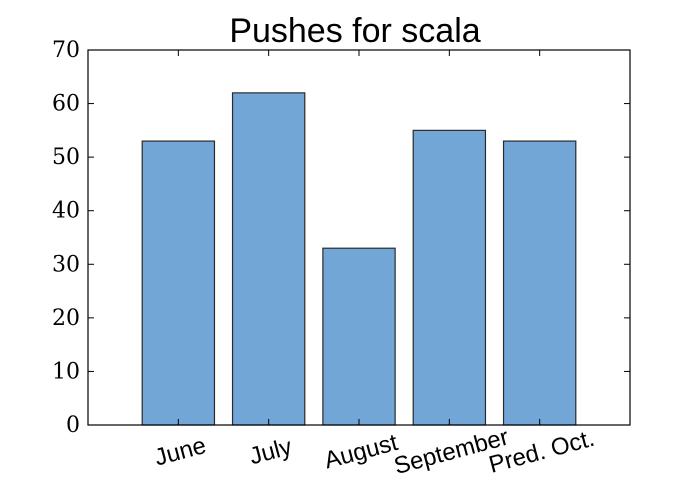 This screenshot has width=700, height=500. I want to click on y-tick-label: 30, so click(66, 264).